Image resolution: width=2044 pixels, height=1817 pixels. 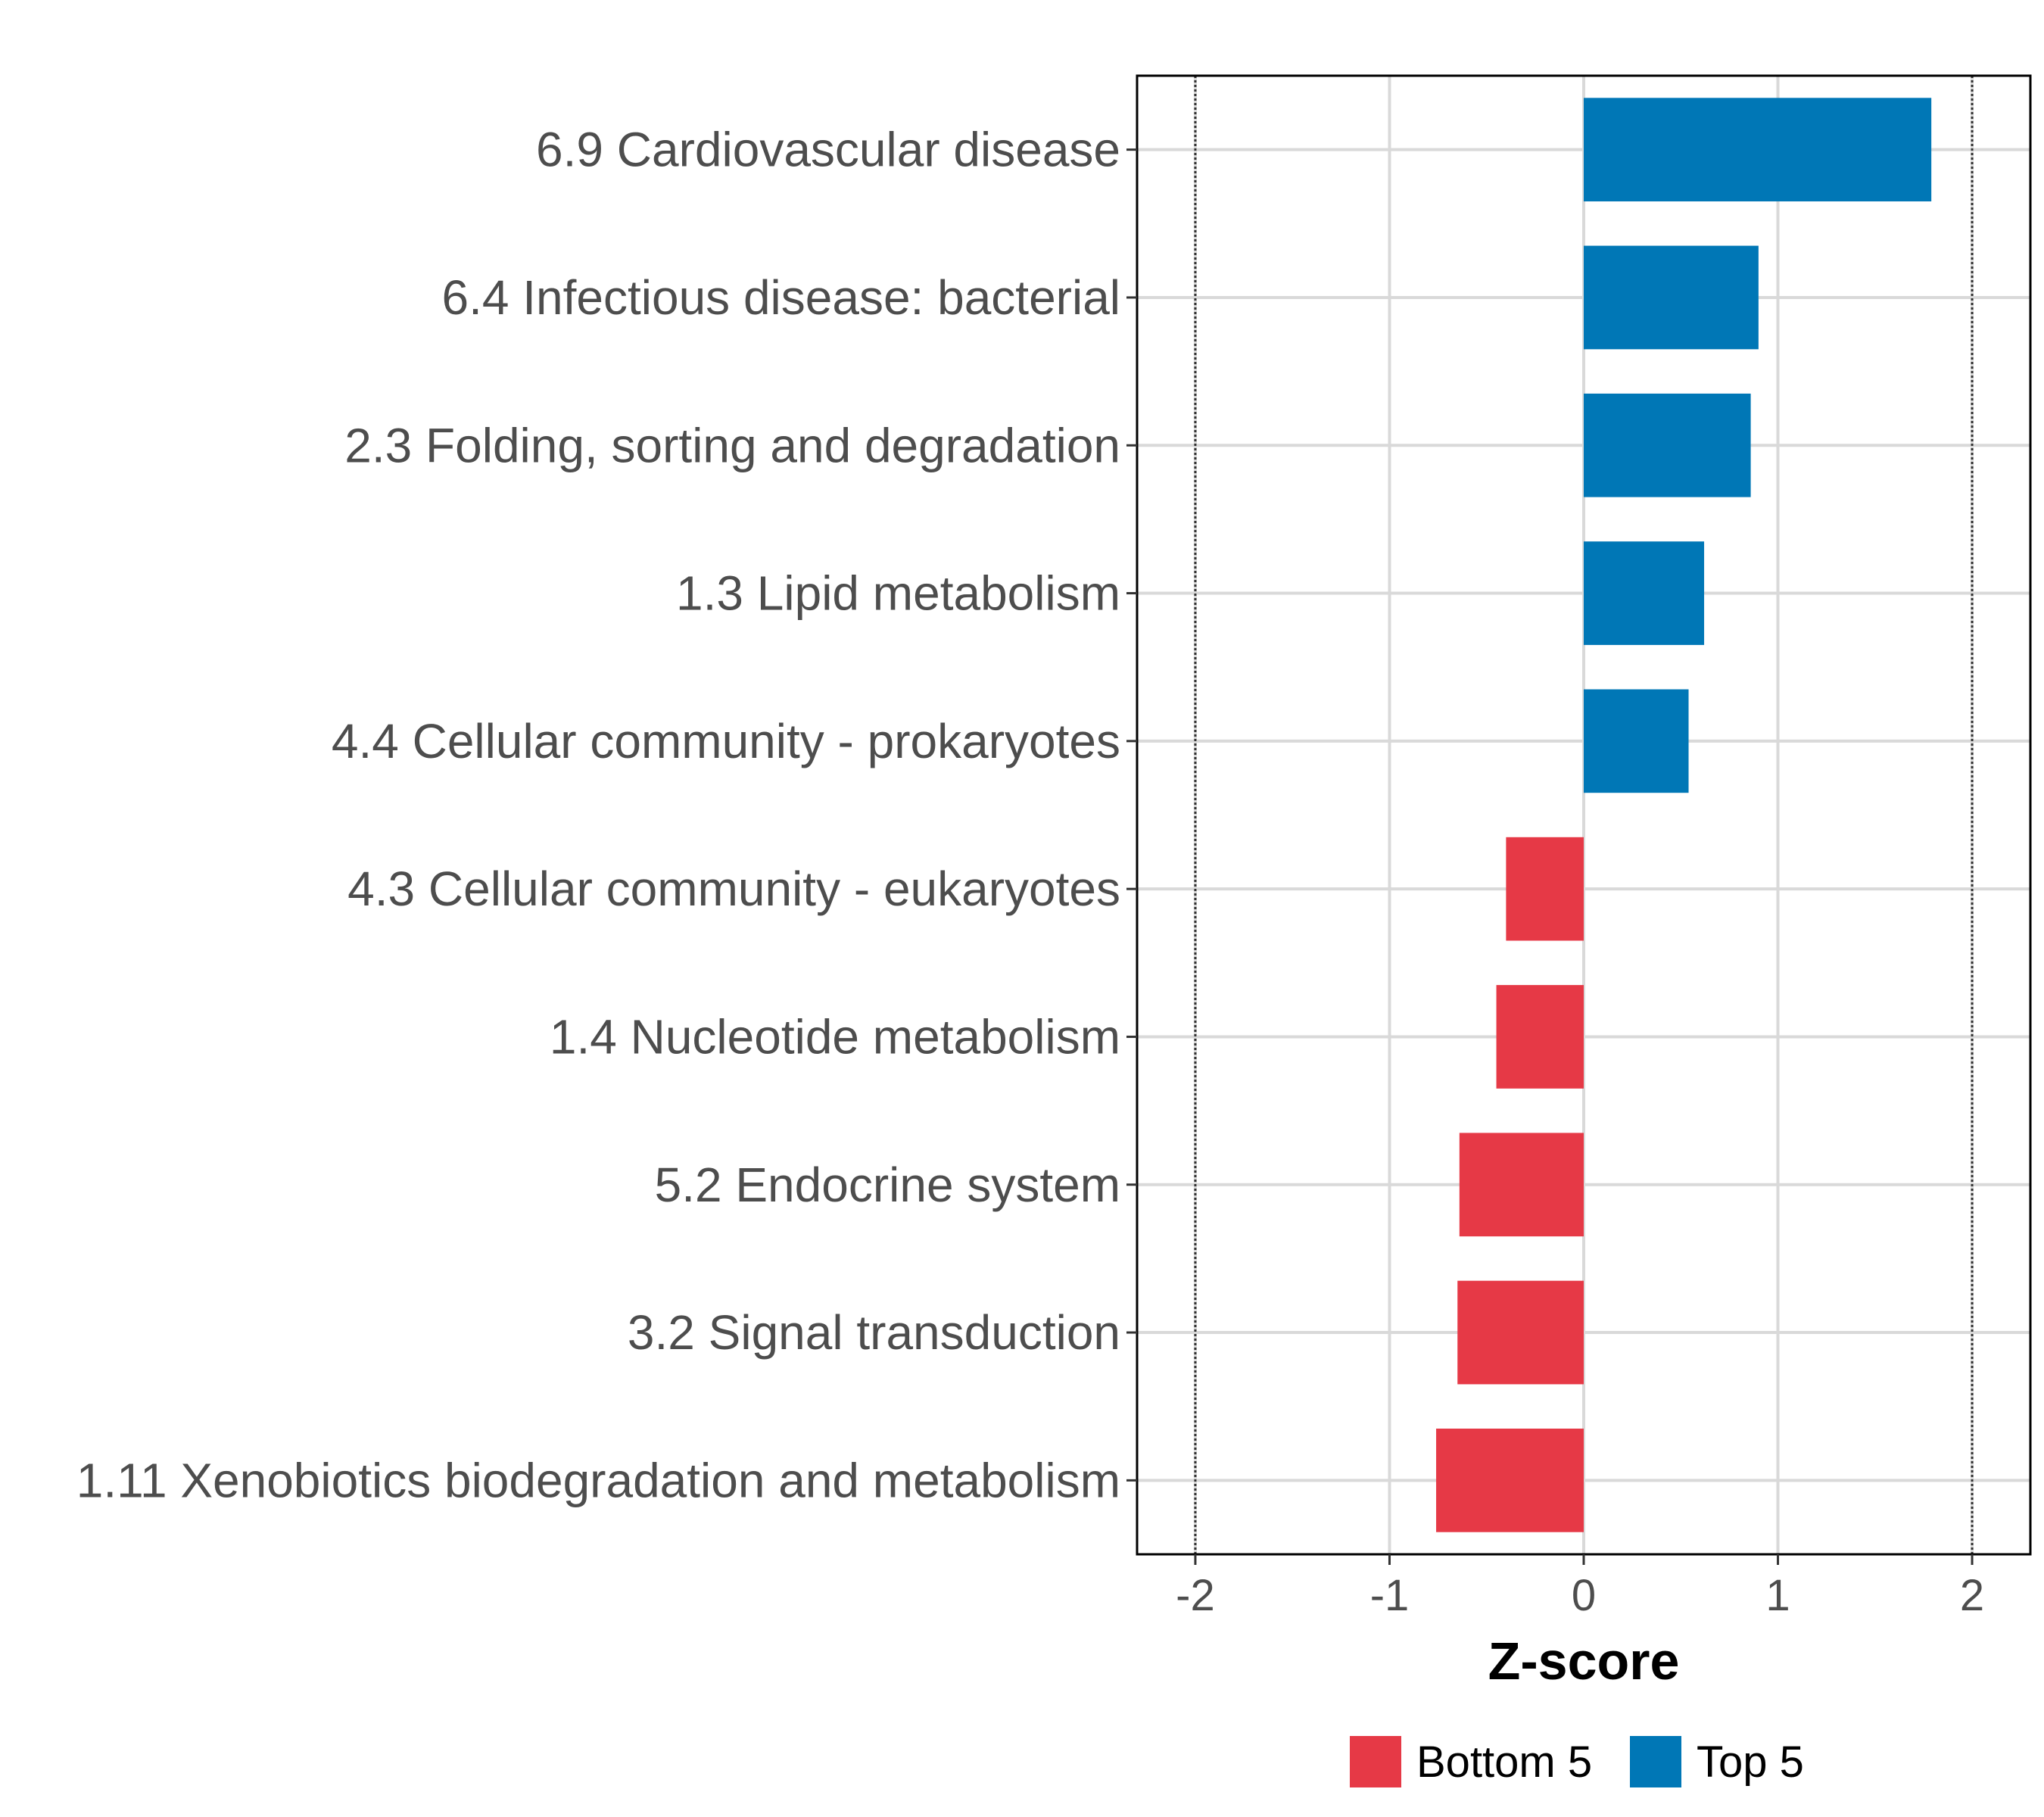 I want to click on legend: Bottom 5 Top 5, so click(x=1577, y=1761).